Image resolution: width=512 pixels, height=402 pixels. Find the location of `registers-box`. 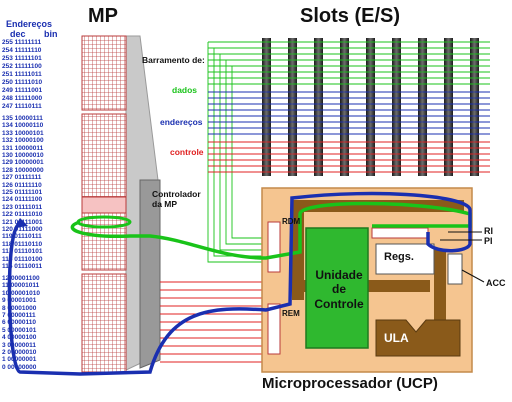

registers-box is located at coordinates (405, 259).